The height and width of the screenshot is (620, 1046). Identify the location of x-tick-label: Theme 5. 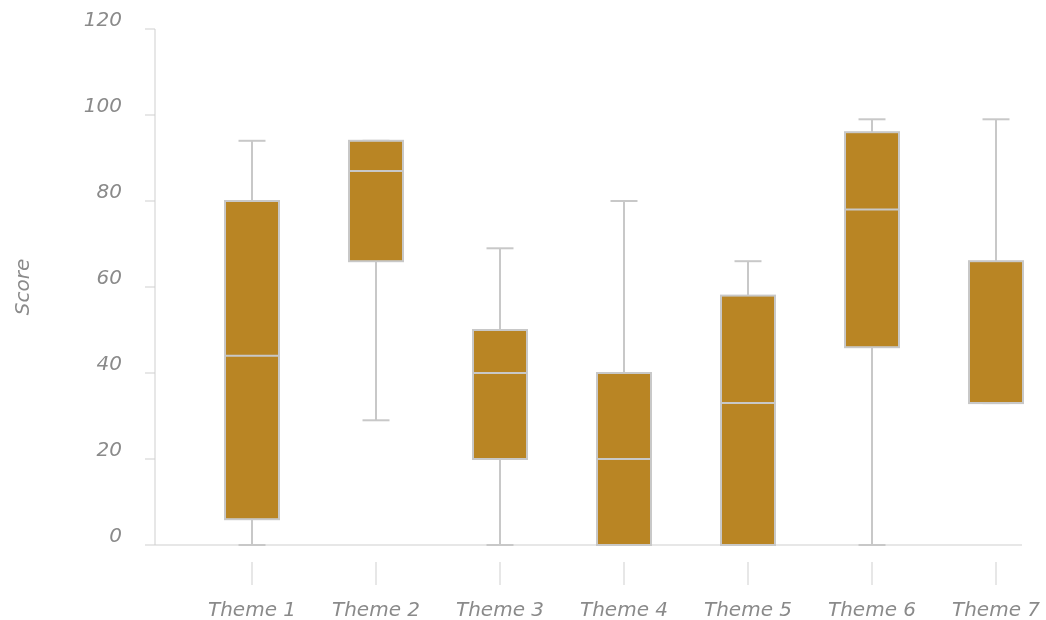
(748, 608).